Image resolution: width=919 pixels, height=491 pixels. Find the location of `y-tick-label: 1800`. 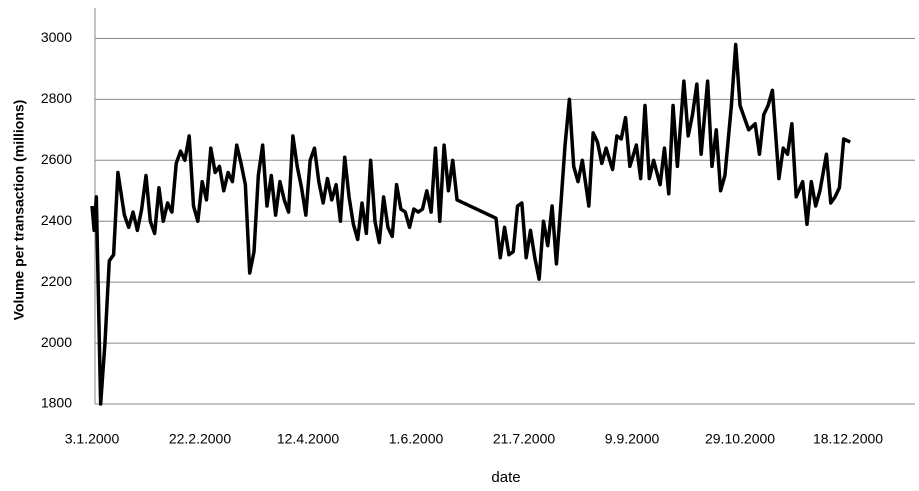

y-tick-label: 1800 is located at coordinates (56, 403).